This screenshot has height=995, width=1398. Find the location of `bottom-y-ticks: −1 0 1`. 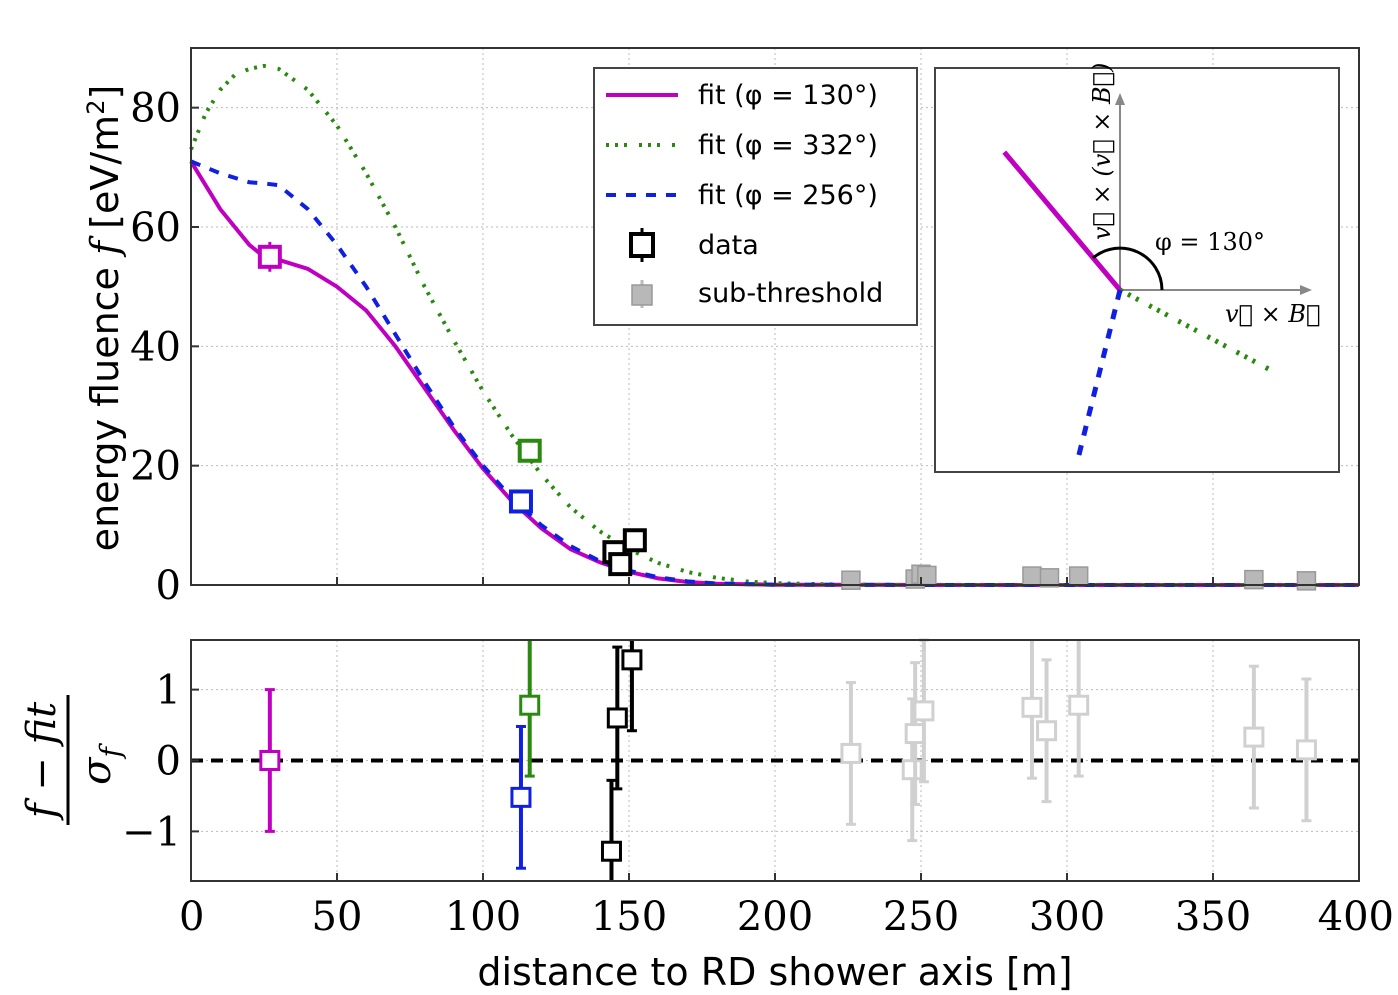

bottom-y-ticks: −1 0 1 is located at coordinates (160, 761).